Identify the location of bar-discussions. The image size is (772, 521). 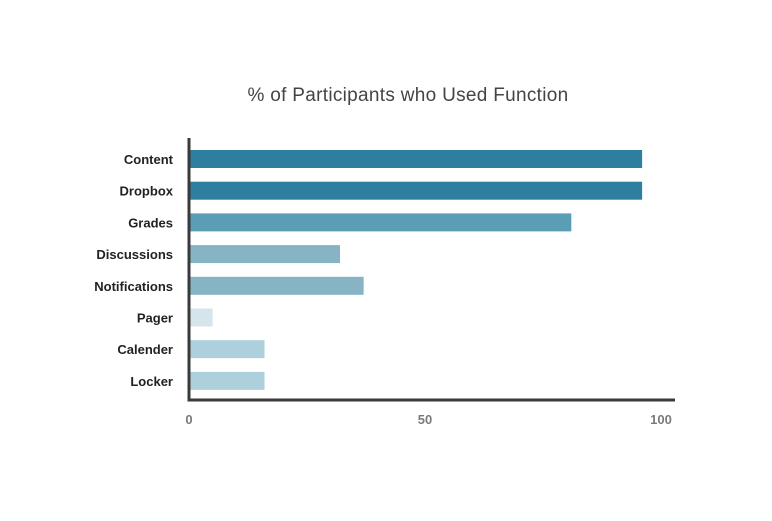
(265, 254).